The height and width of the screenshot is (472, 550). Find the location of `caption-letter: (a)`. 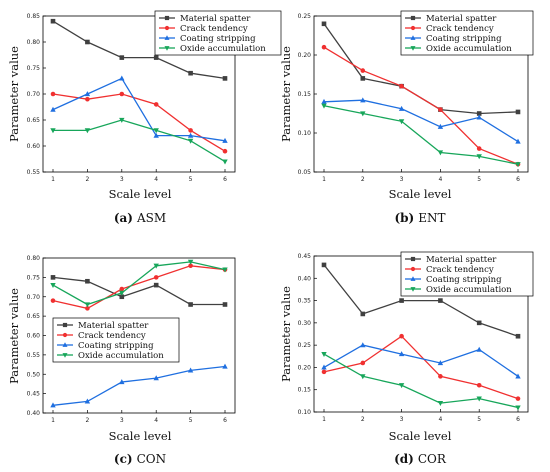

caption-letter: (a) is located at coordinates (123, 218).